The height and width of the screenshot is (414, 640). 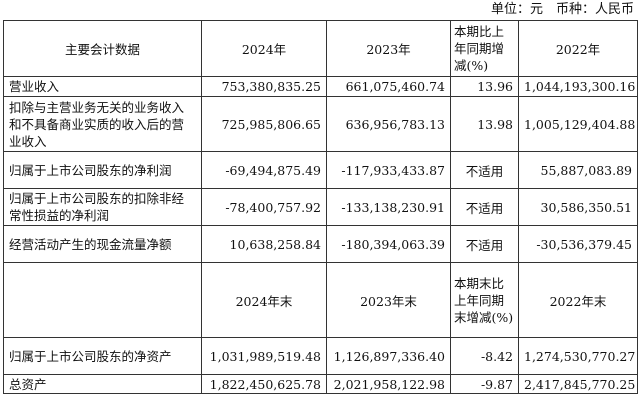 What do you see at coordinates (264, 207) in the screenshot?
I see `value-2024: -78,400,757.92` at bounding box center [264, 207].